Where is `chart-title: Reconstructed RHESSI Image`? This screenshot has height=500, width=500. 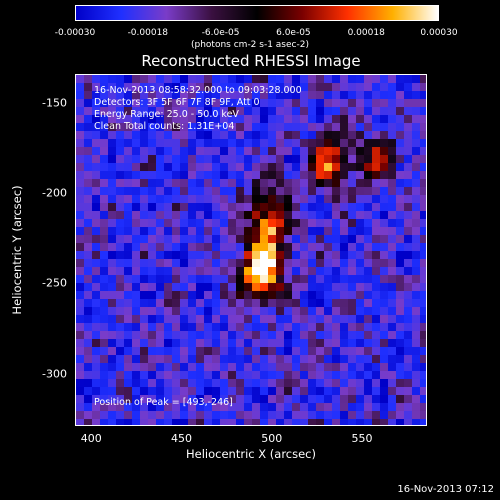
chart-title: Reconstructed RHESSI Image is located at coordinates (251, 61).